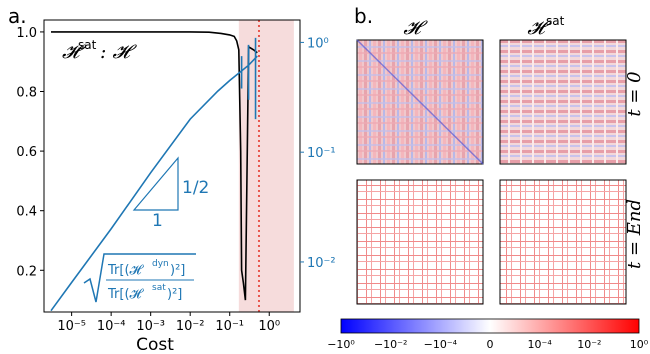 The width and height of the screenshot is (650, 354). Describe the element at coordinates (157, 221) in the screenshot. I see `slope-base-label: 1` at that location.